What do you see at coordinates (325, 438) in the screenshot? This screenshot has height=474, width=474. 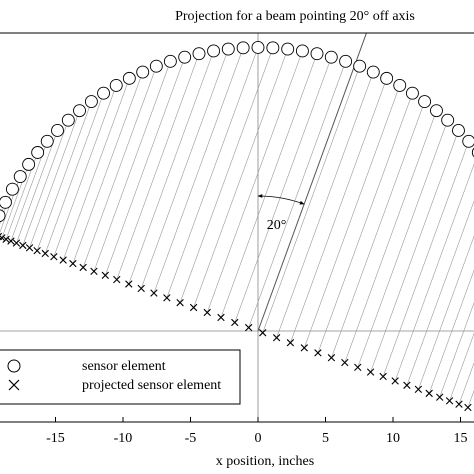 I see `x-tick-label: 5` at bounding box center [325, 438].